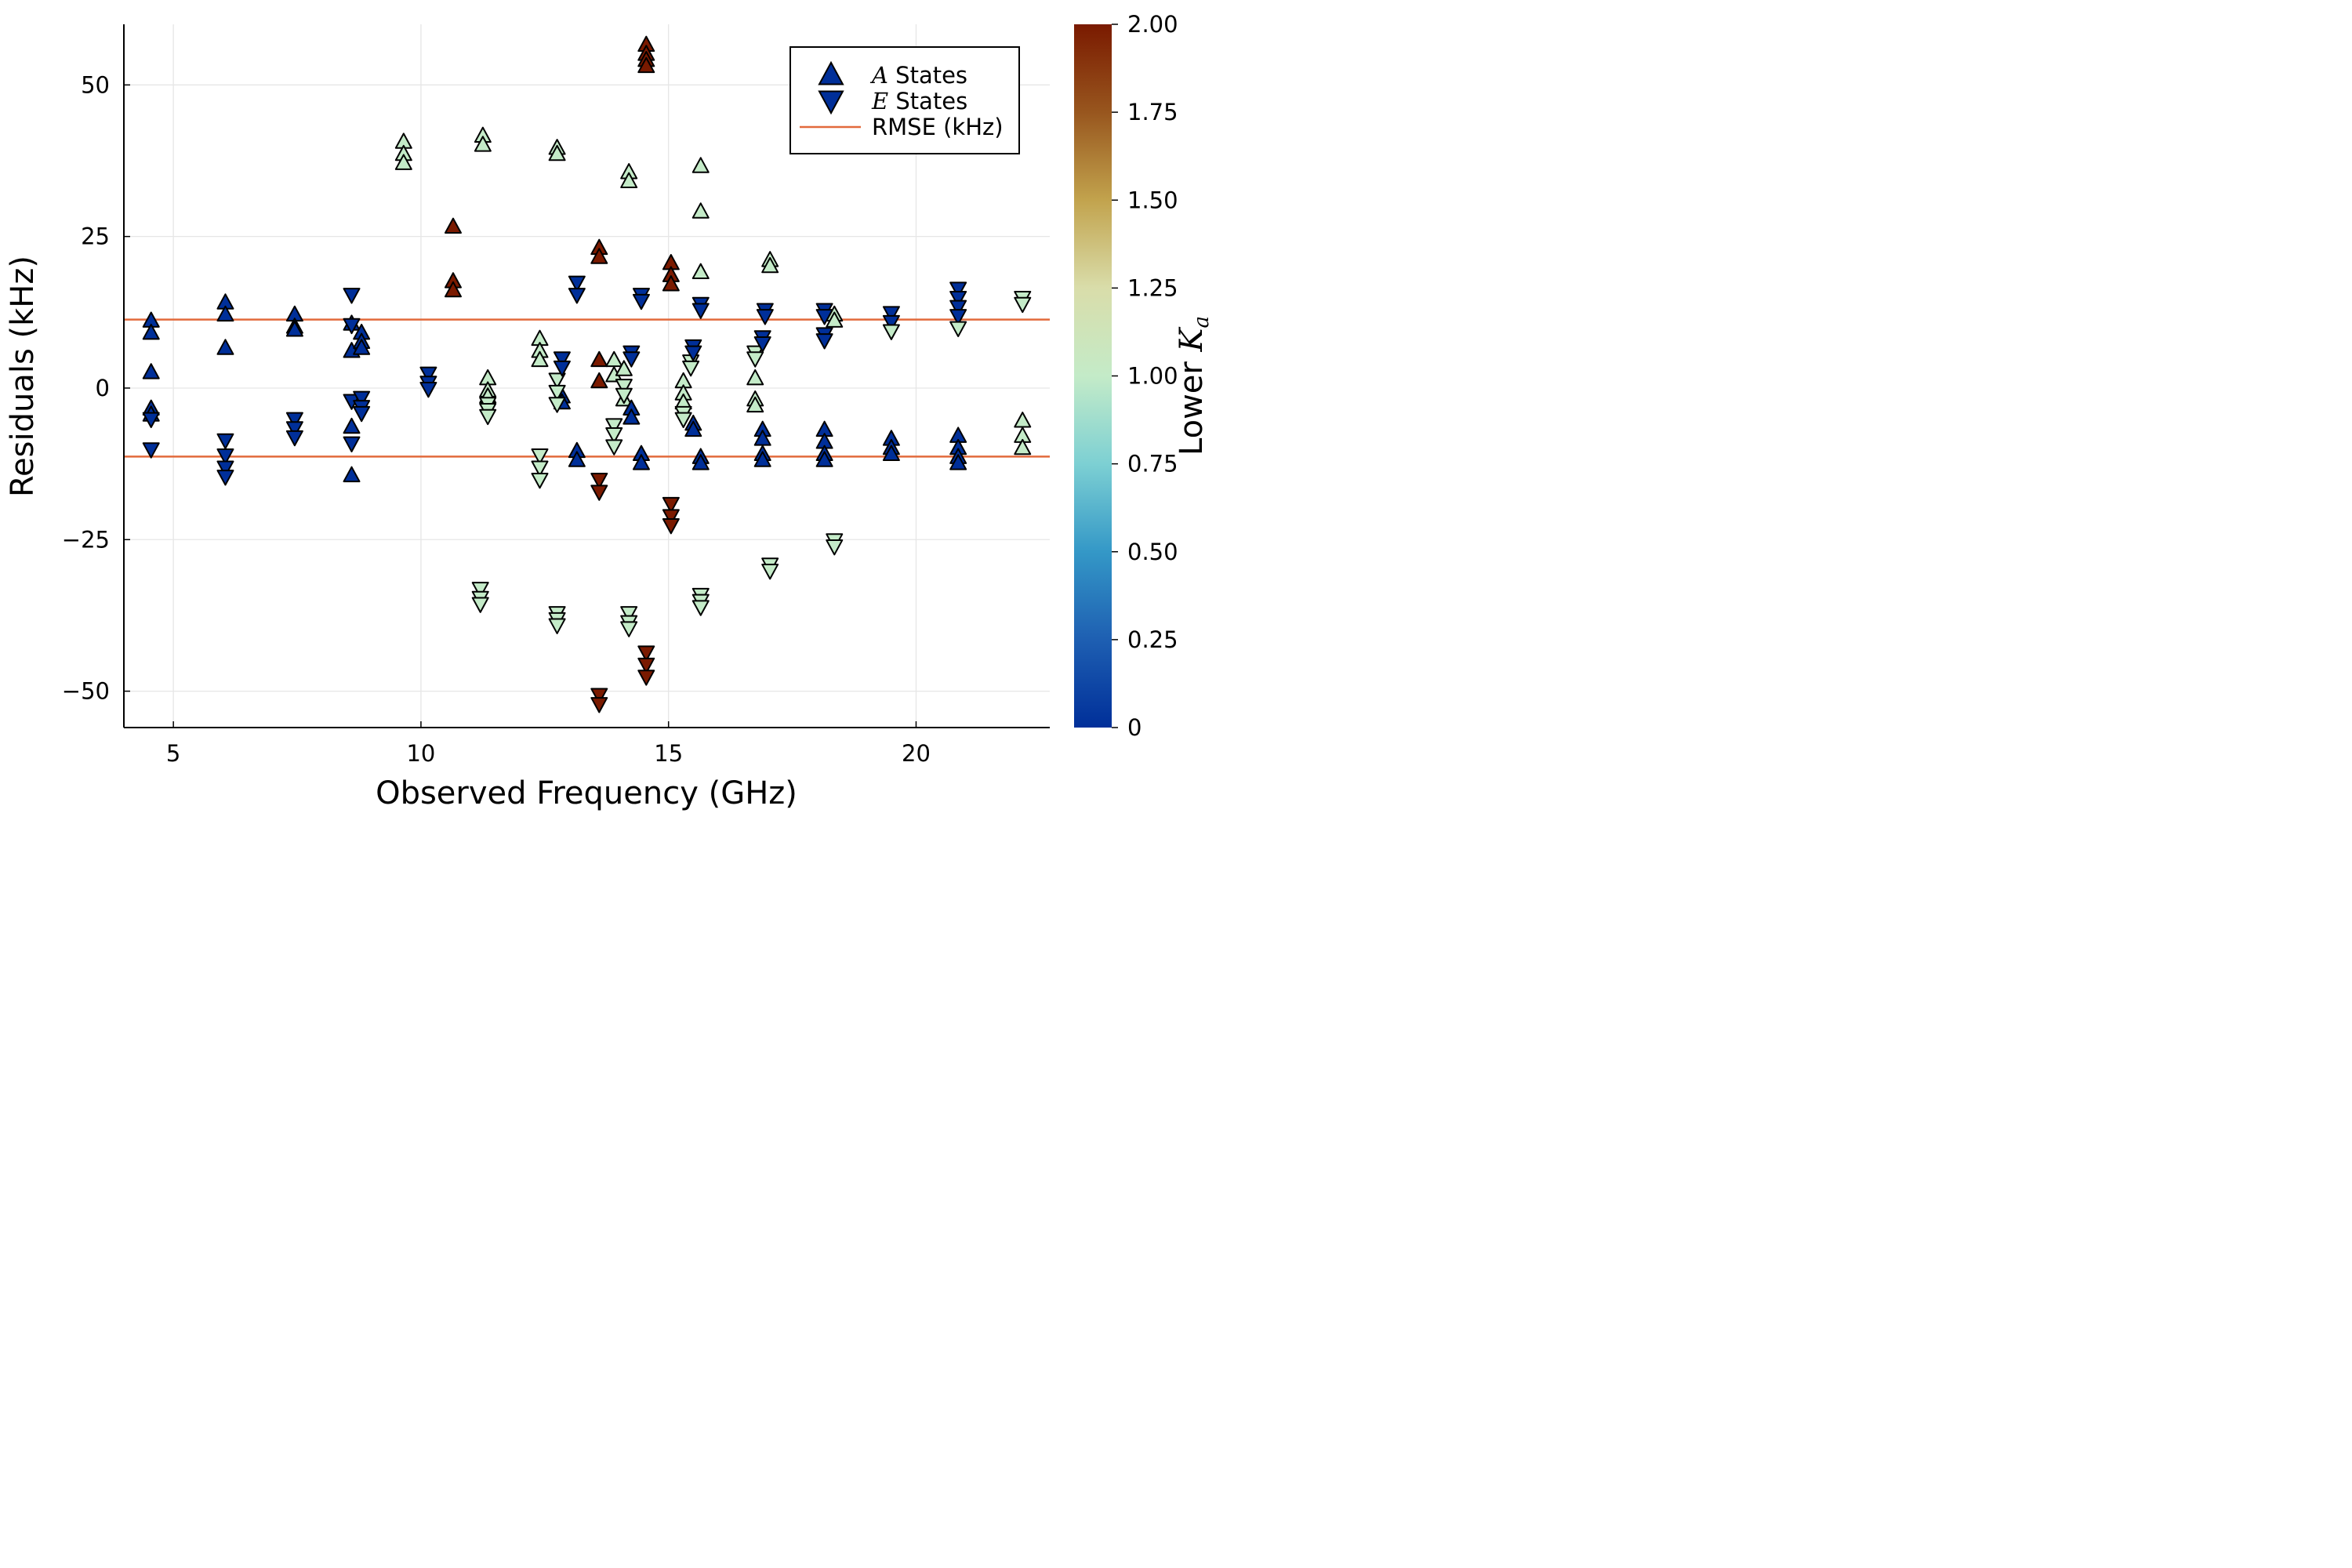  What do you see at coordinates (904, 100) in the screenshot?
I see `legend: A States E States RMSE (kHz)` at bounding box center [904, 100].